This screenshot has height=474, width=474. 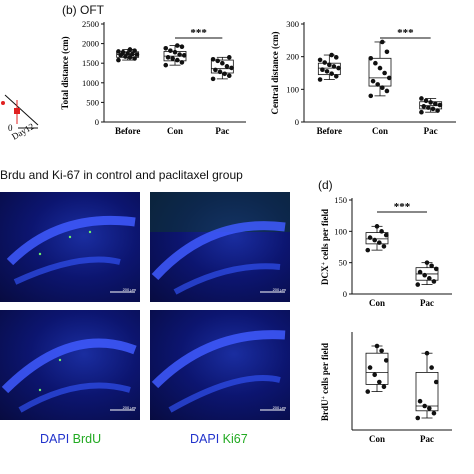 I want to click on dcx-cells-chart: 0 50 100 150 DCX+ cells per field Con Pac ***, so click(x=386, y=251).